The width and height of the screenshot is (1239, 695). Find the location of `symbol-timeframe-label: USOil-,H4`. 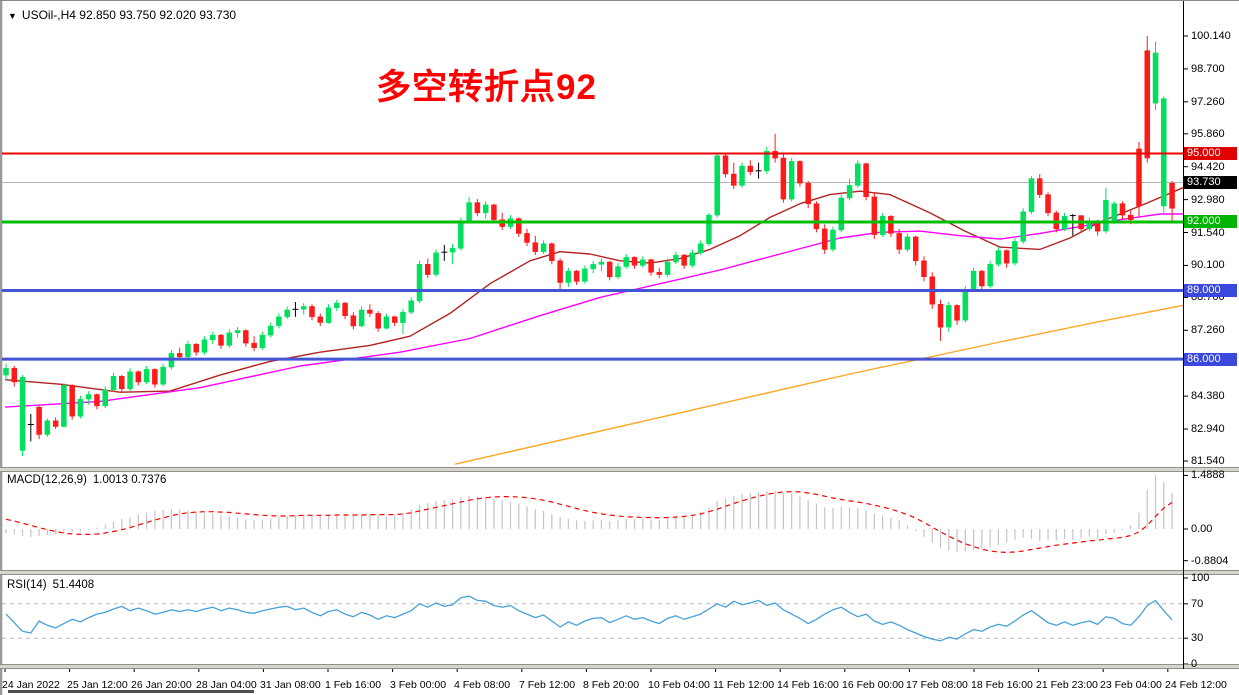

symbol-timeframe-label: USOil-,H4 is located at coordinates (48, 15).